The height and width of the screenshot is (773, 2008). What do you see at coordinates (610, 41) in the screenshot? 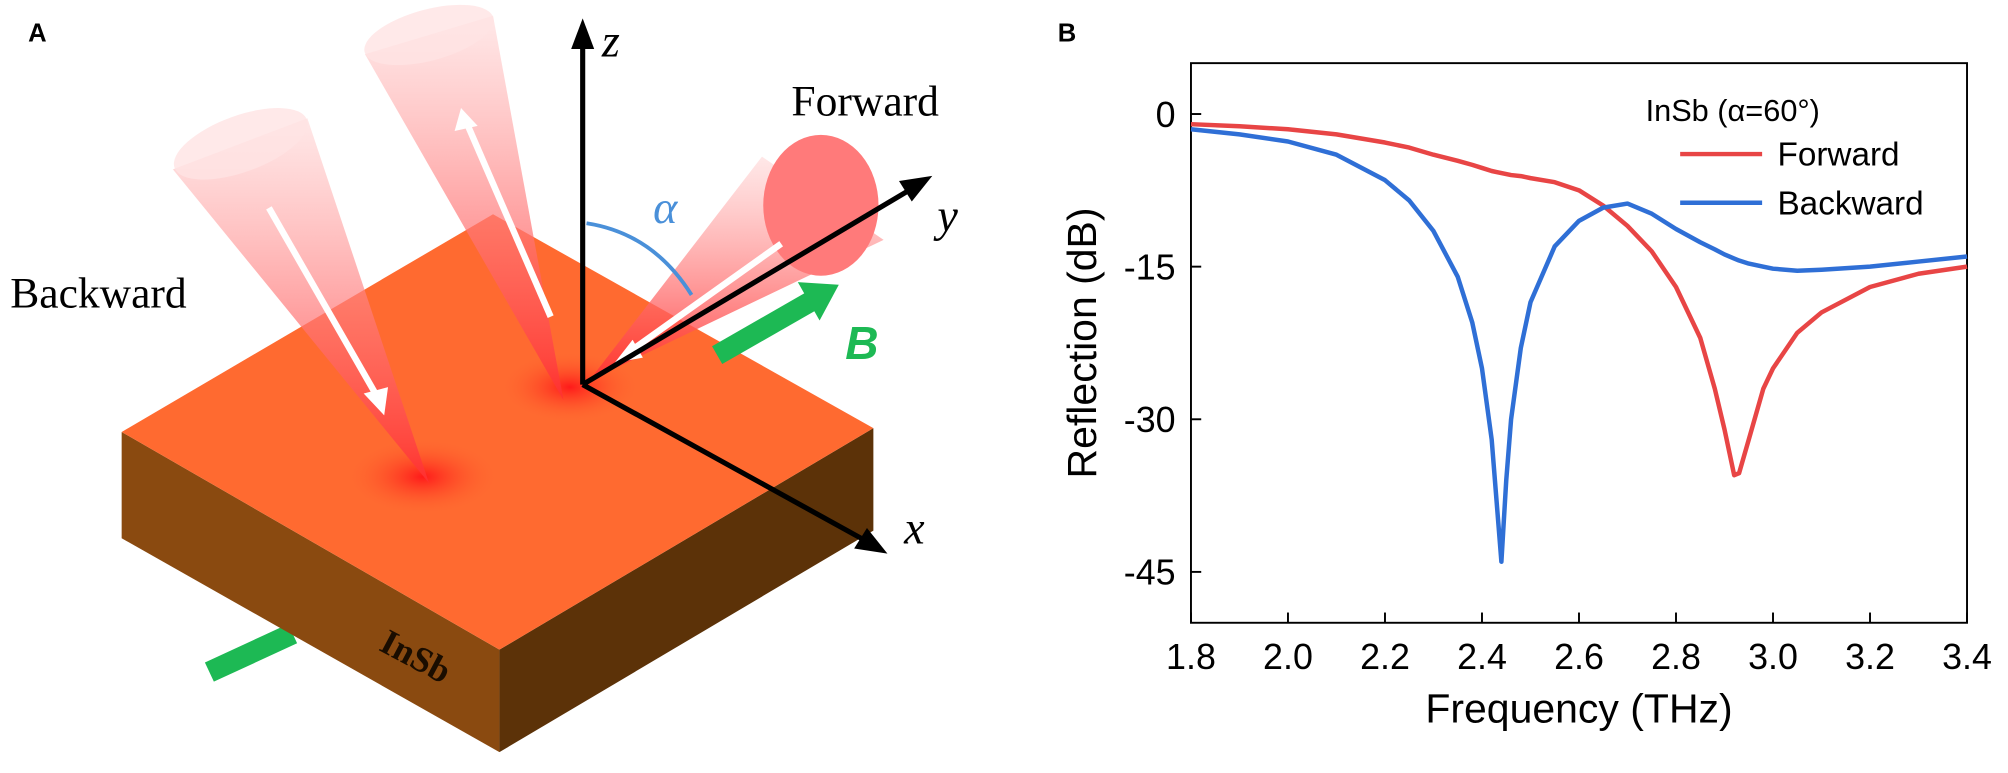
I see `label-z: z` at bounding box center [610, 41].